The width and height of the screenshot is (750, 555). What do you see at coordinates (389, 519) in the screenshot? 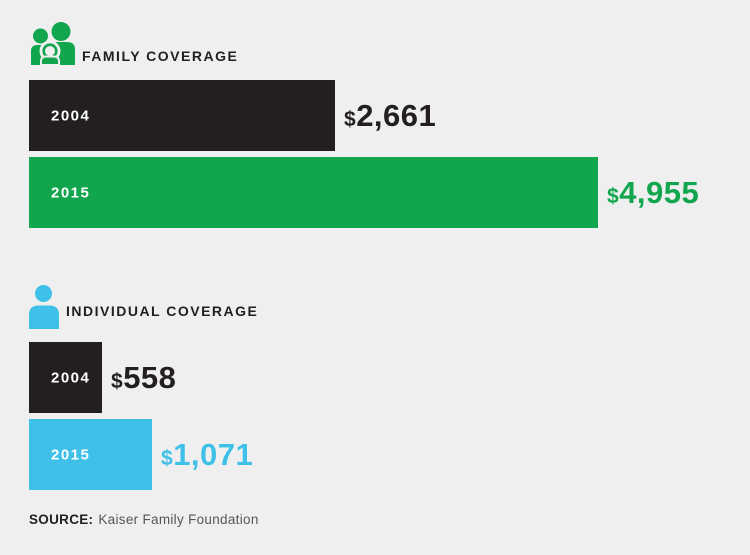
I see `source-line: SOURCE: Kaiser Family Foundation` at bounding box center [389, 519].